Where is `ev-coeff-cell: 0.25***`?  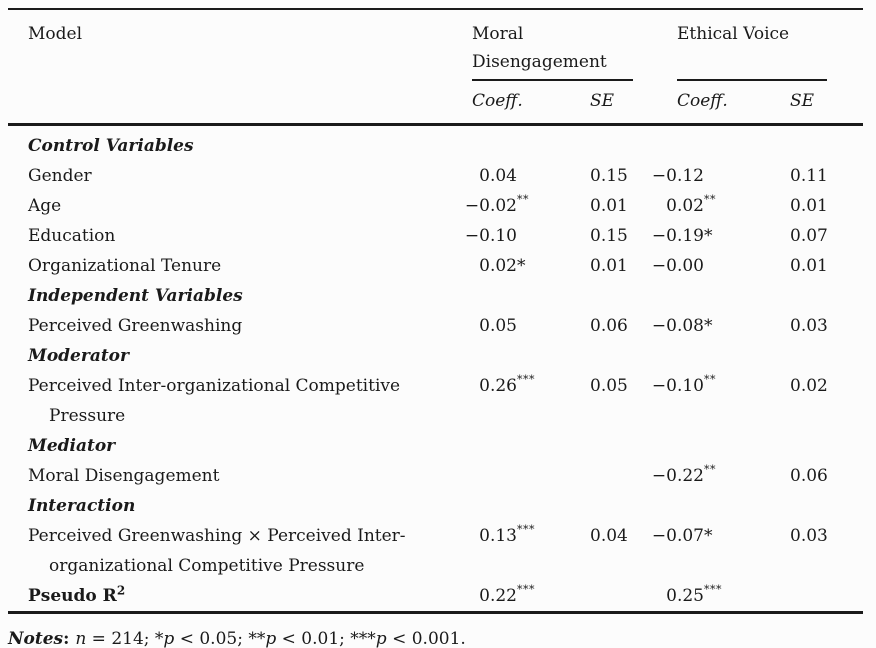
ev-coeff-cell: 0.25*** is located at coordinates (705, 597).